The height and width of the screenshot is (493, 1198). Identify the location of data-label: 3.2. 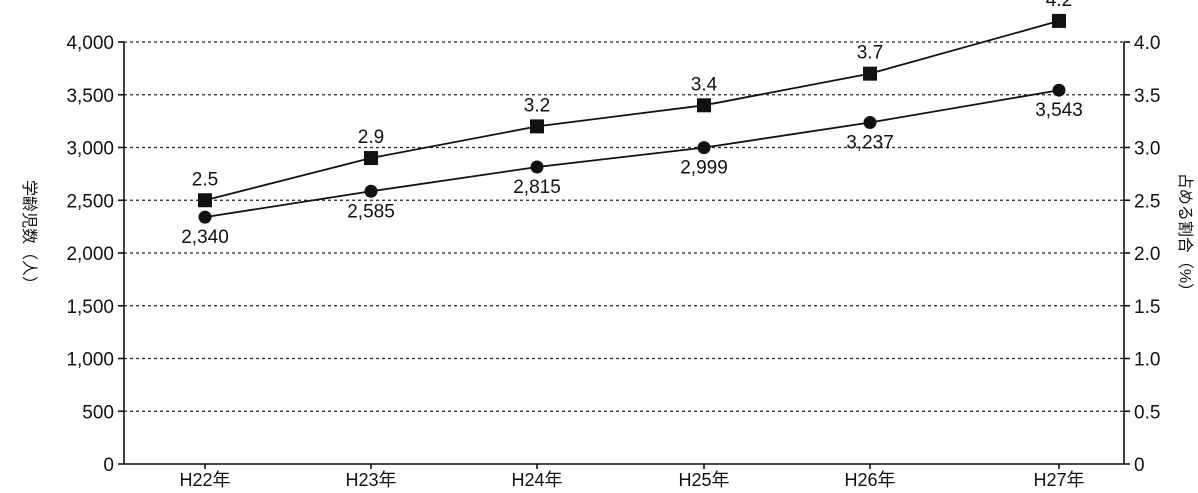
(537, 105).